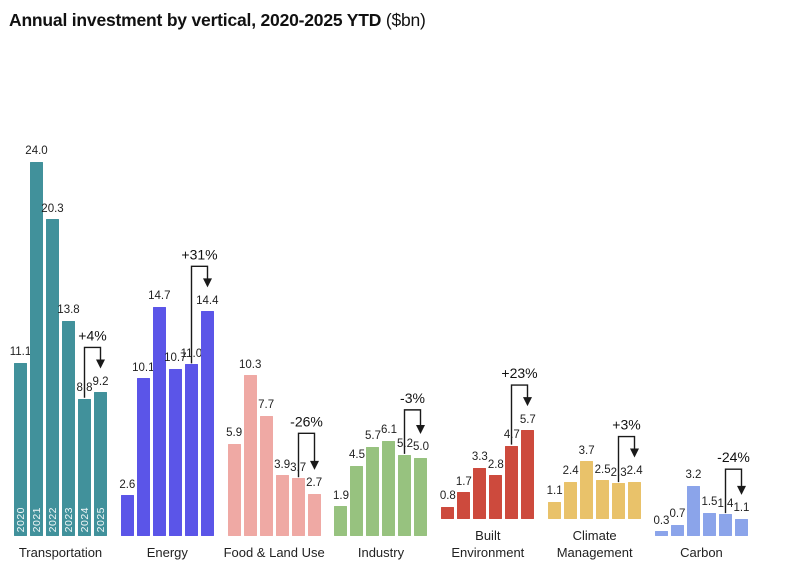 This screenshot has height=564, width=795. I want to click on bar-column-2024: 2.3, so click(619, 493).